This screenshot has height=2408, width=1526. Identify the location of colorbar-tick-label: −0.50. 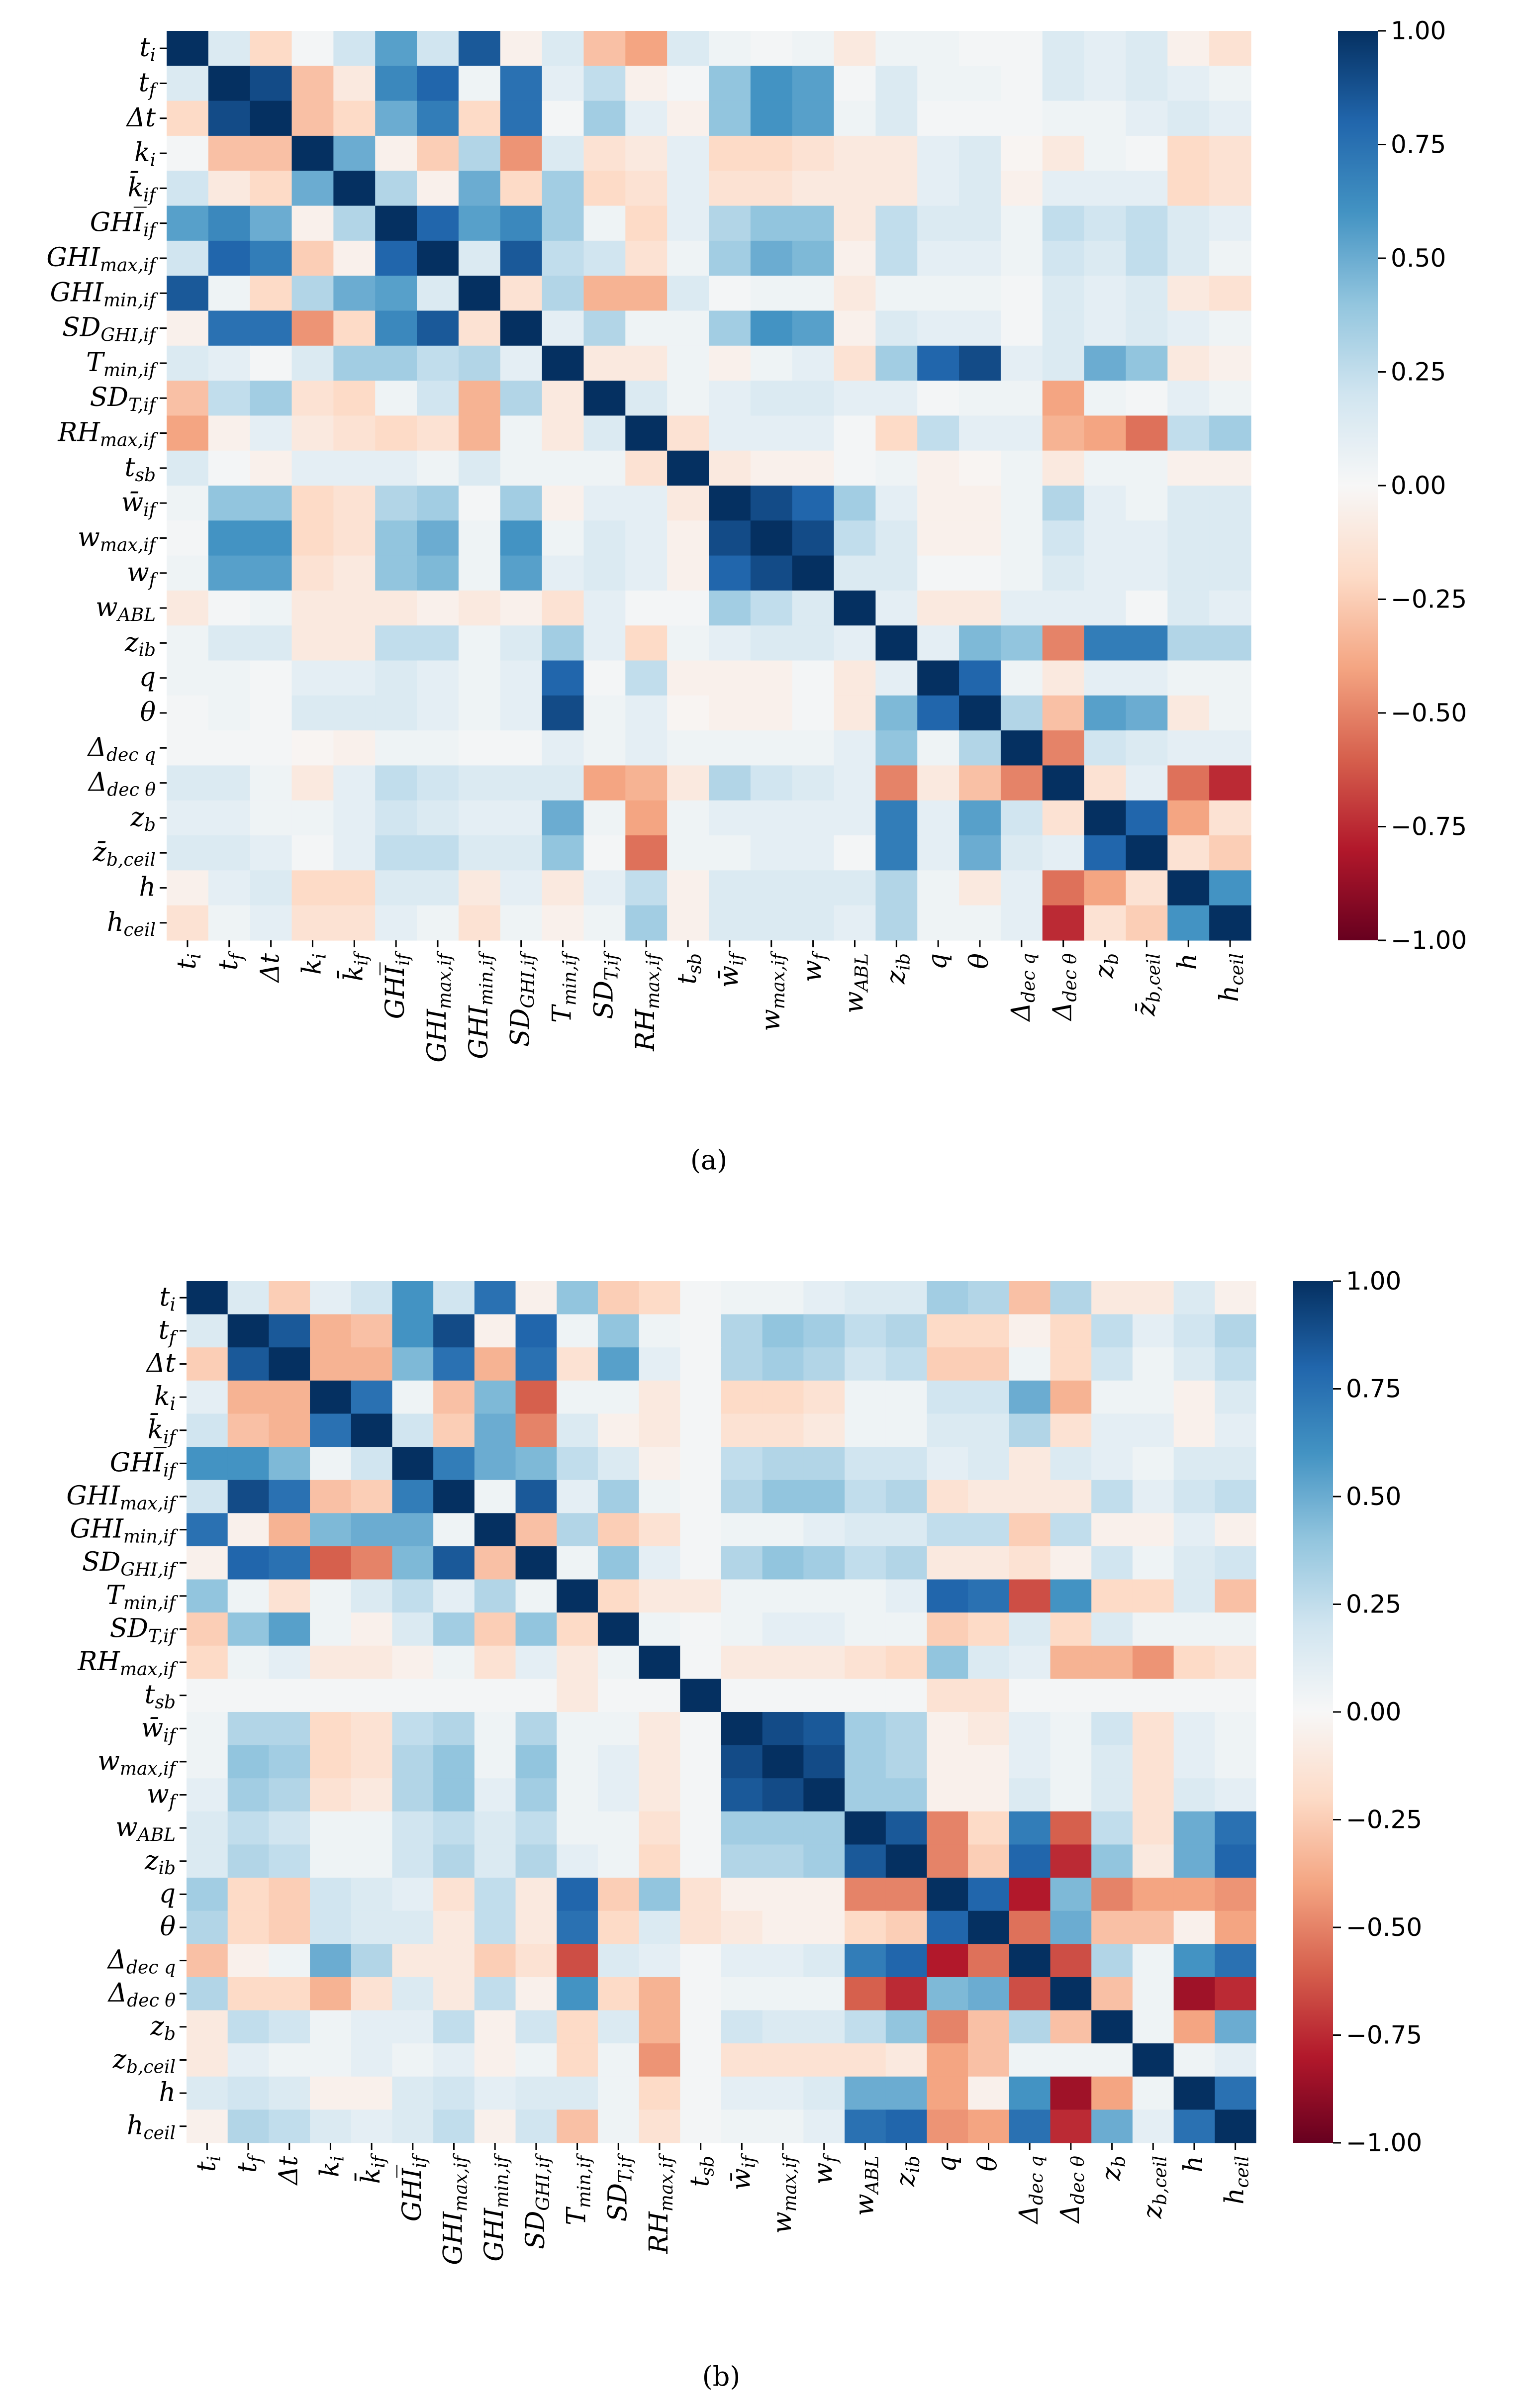
(1429, 713).